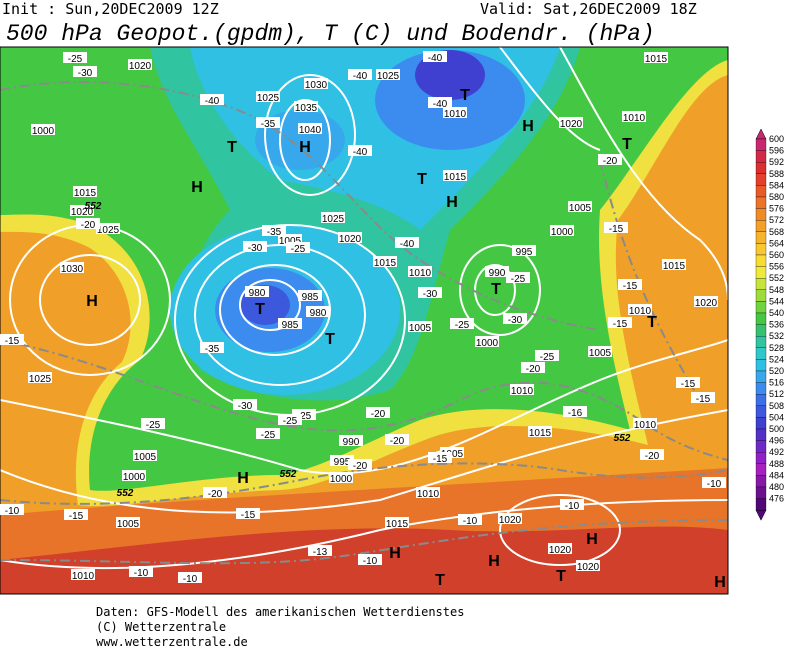 The image size is (790, 648). Describe the element at coordinates (524, 252) in the screenshot. I see `isobar-label: 995` at that location.